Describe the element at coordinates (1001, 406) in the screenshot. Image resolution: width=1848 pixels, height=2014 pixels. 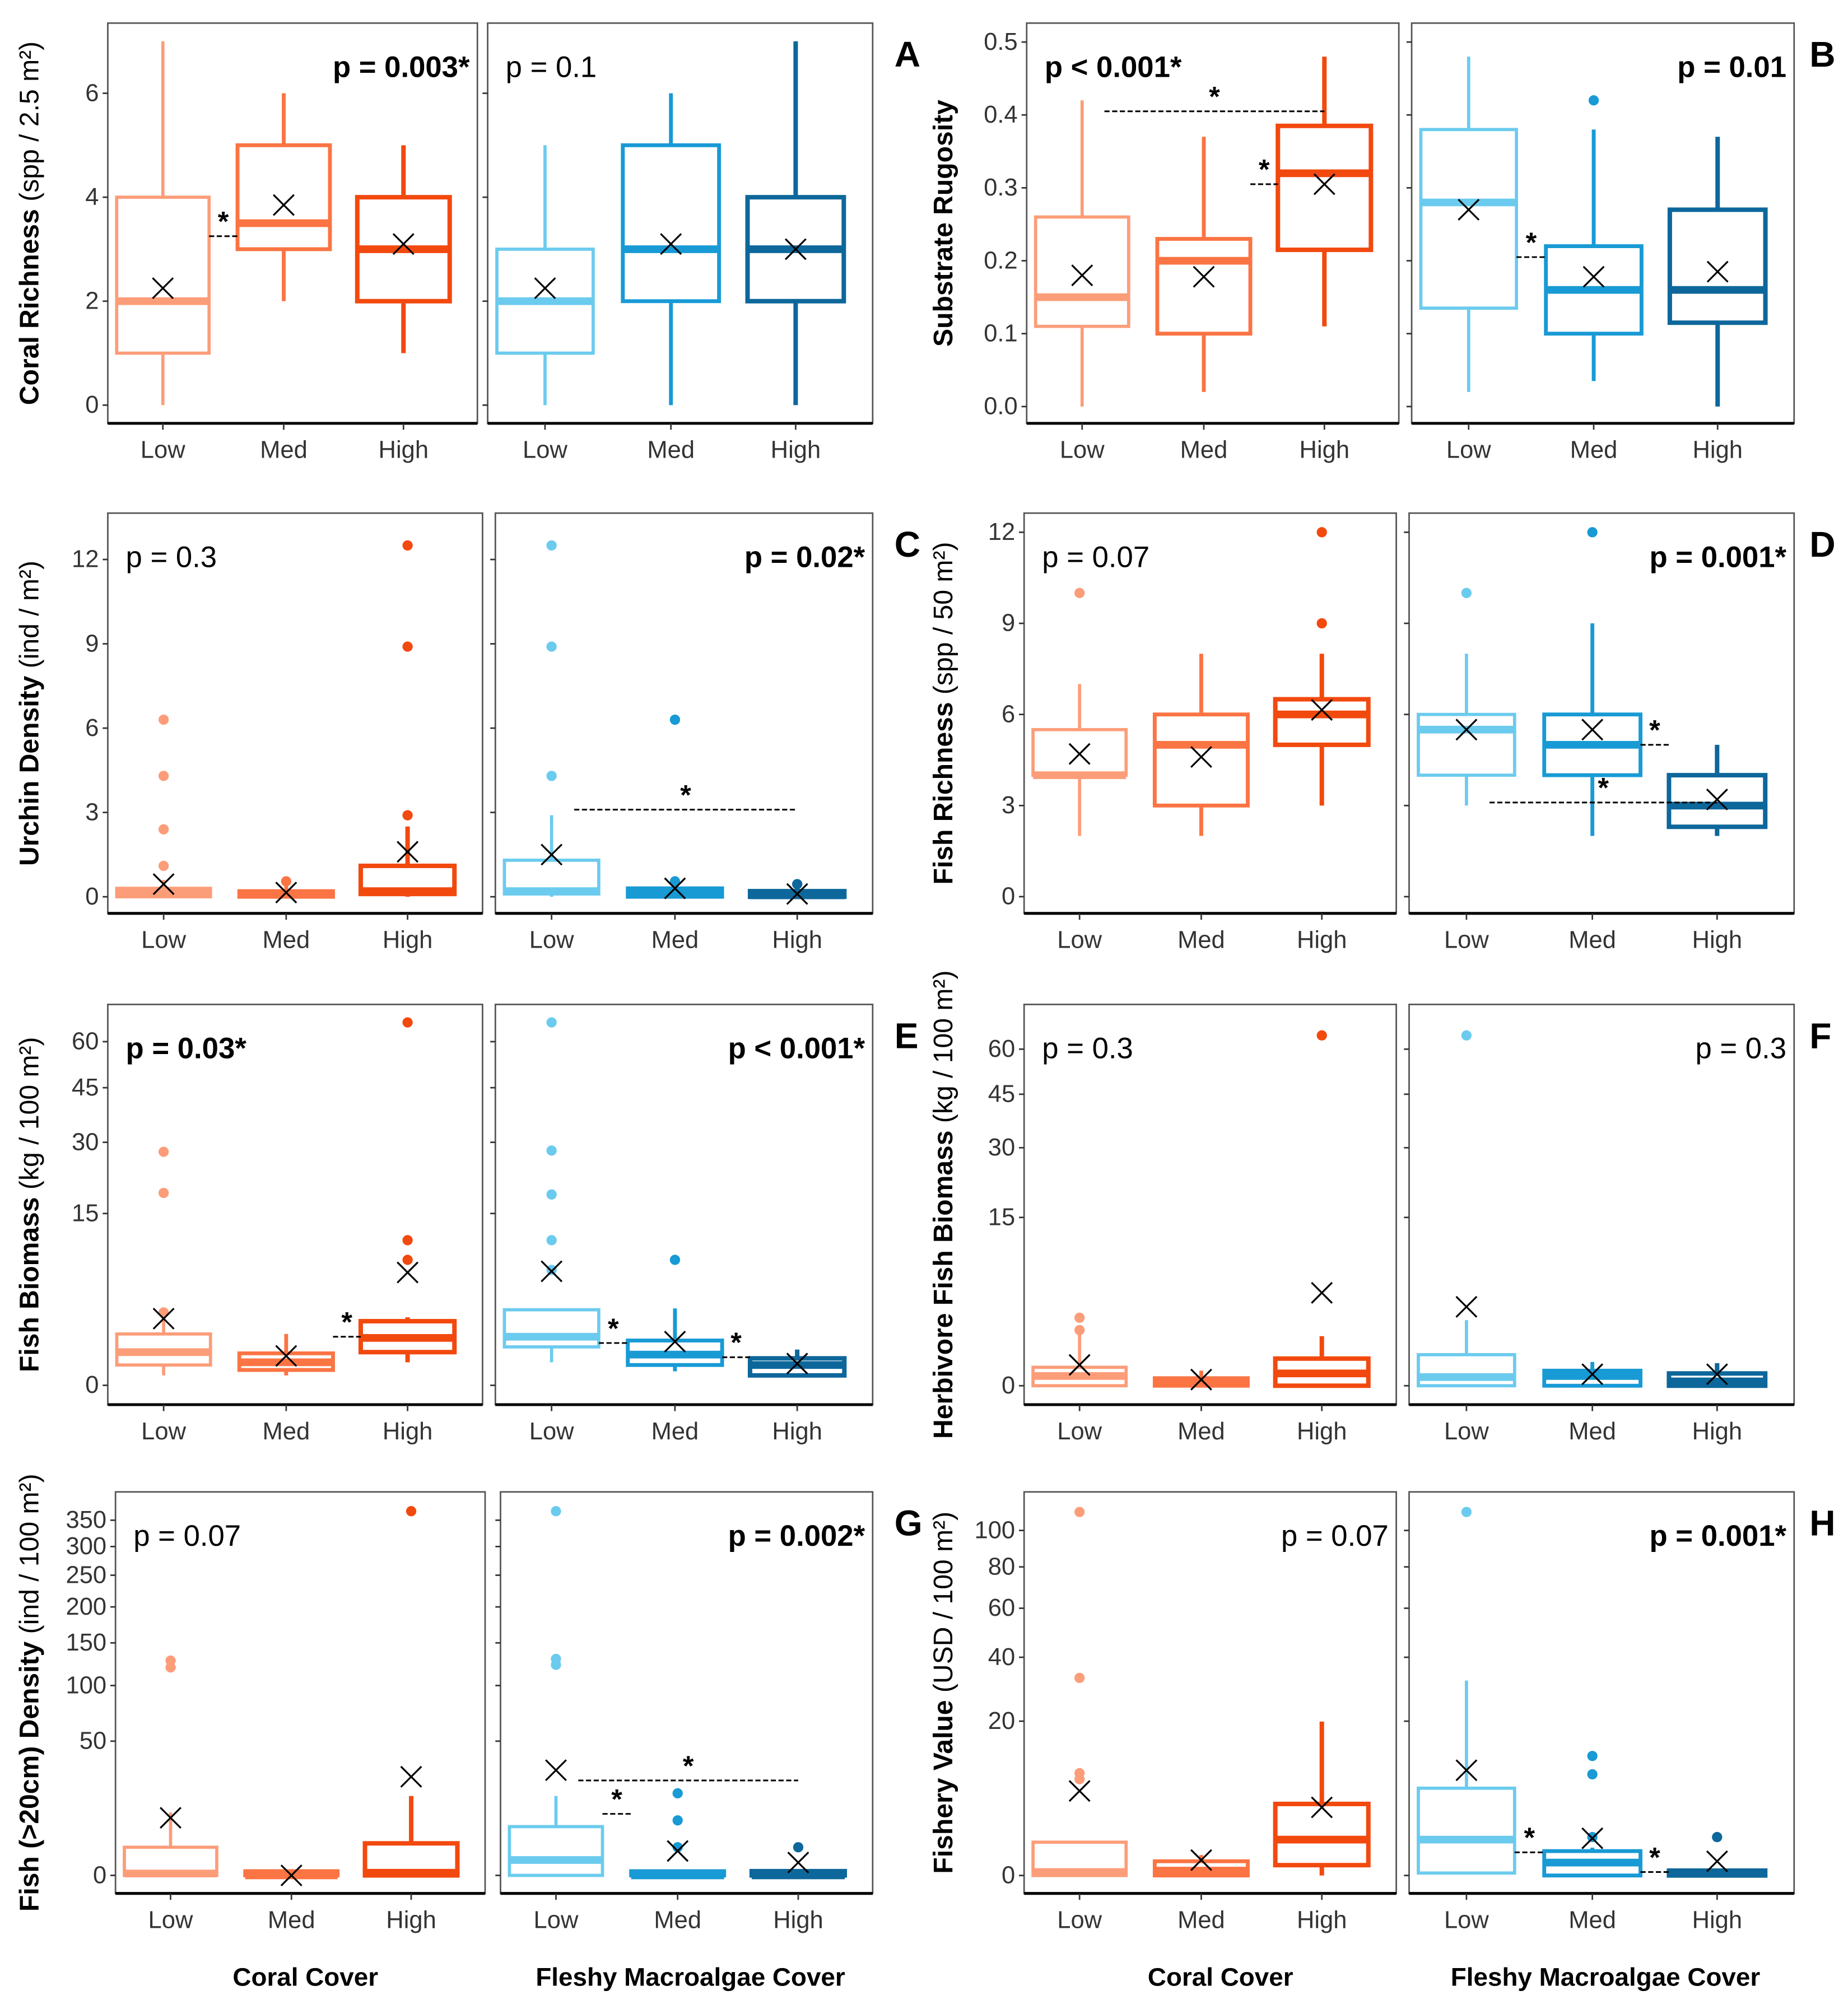
I see `y-tick-label: 0.0` at that location.